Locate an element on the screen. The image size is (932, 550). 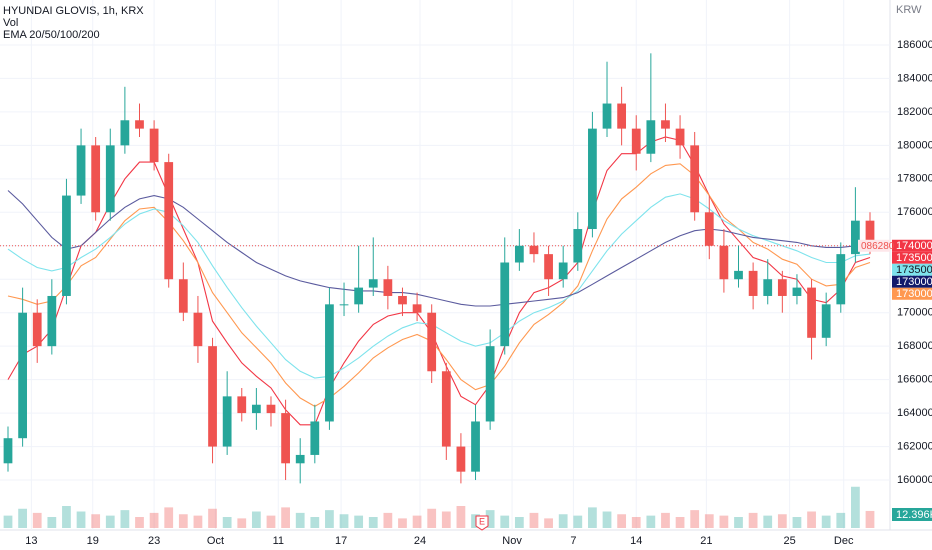
x-tick-label: 24 is located at coordinates (420, 541).